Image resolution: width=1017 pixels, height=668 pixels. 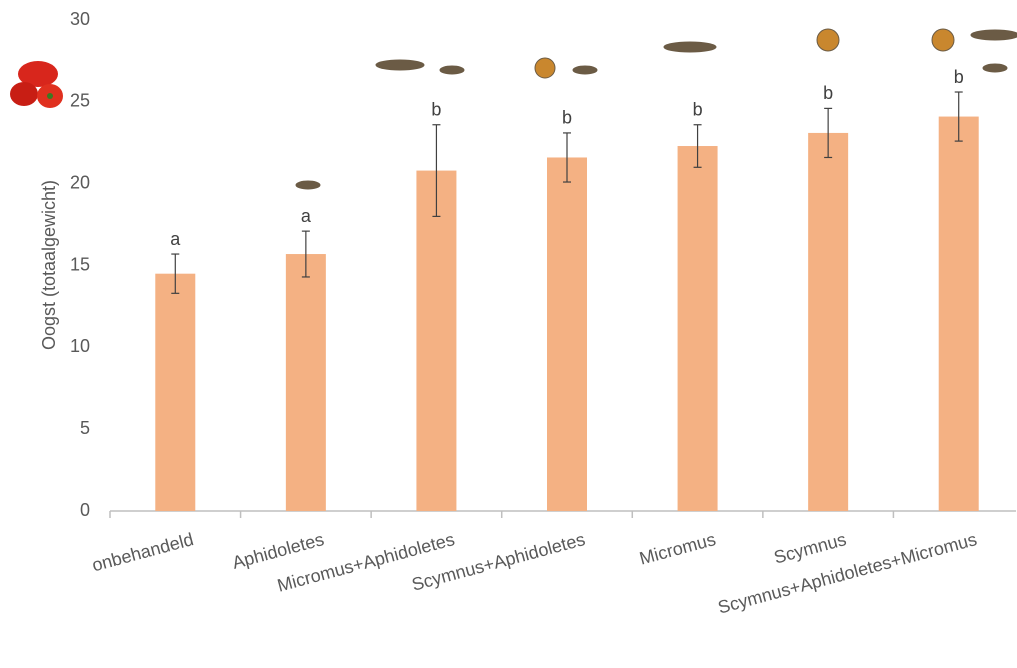 I want to click on y-tick-label: 0, so click(x=85, y=510).